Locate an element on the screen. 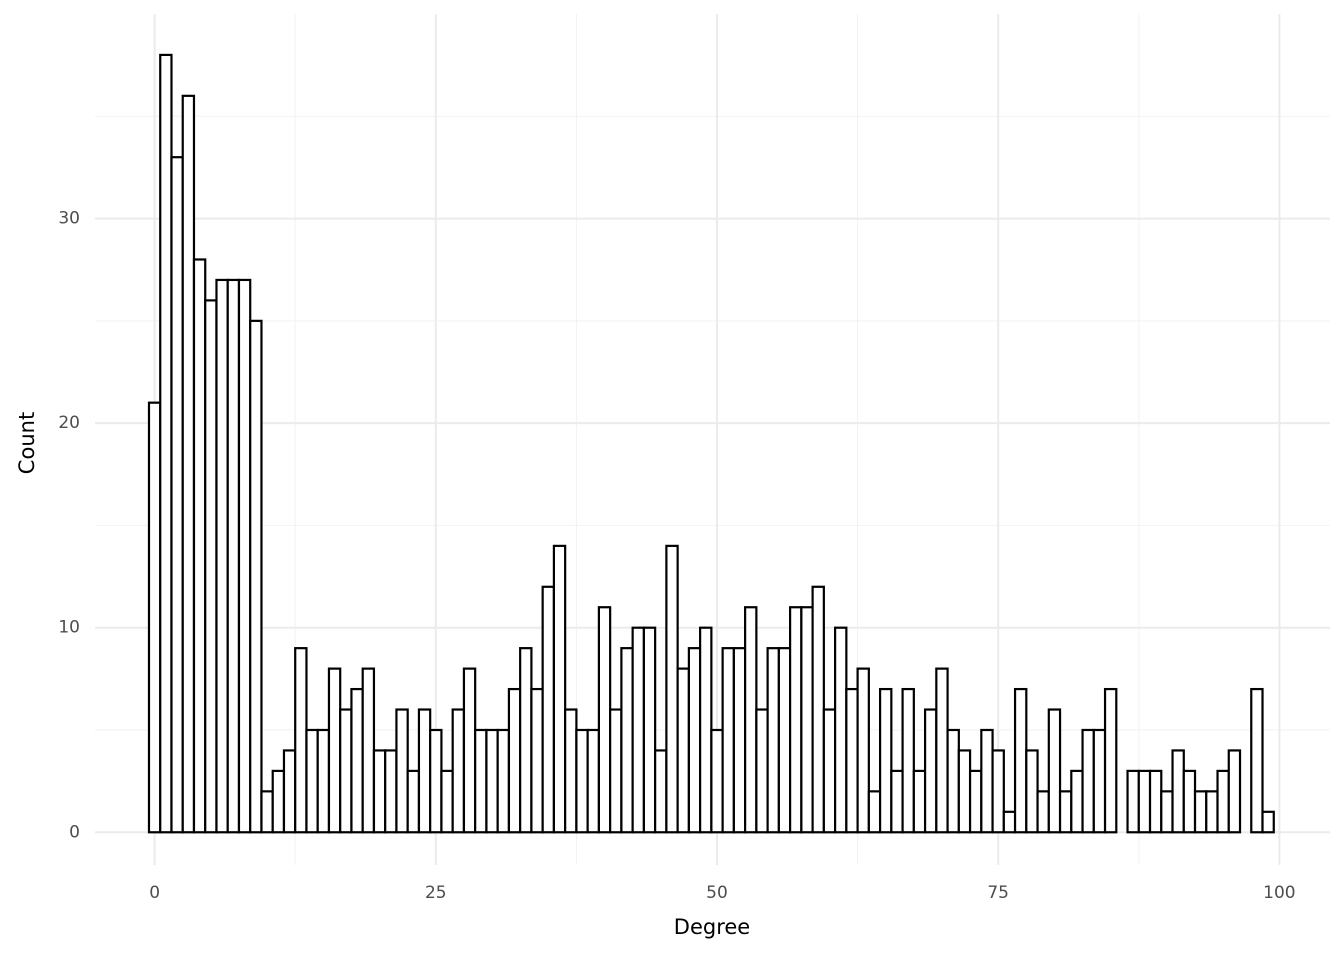 Image resolution: width=1344 pixels, height=960 pixels. x-tick-label: 50 is located at coordinates (717, 893).